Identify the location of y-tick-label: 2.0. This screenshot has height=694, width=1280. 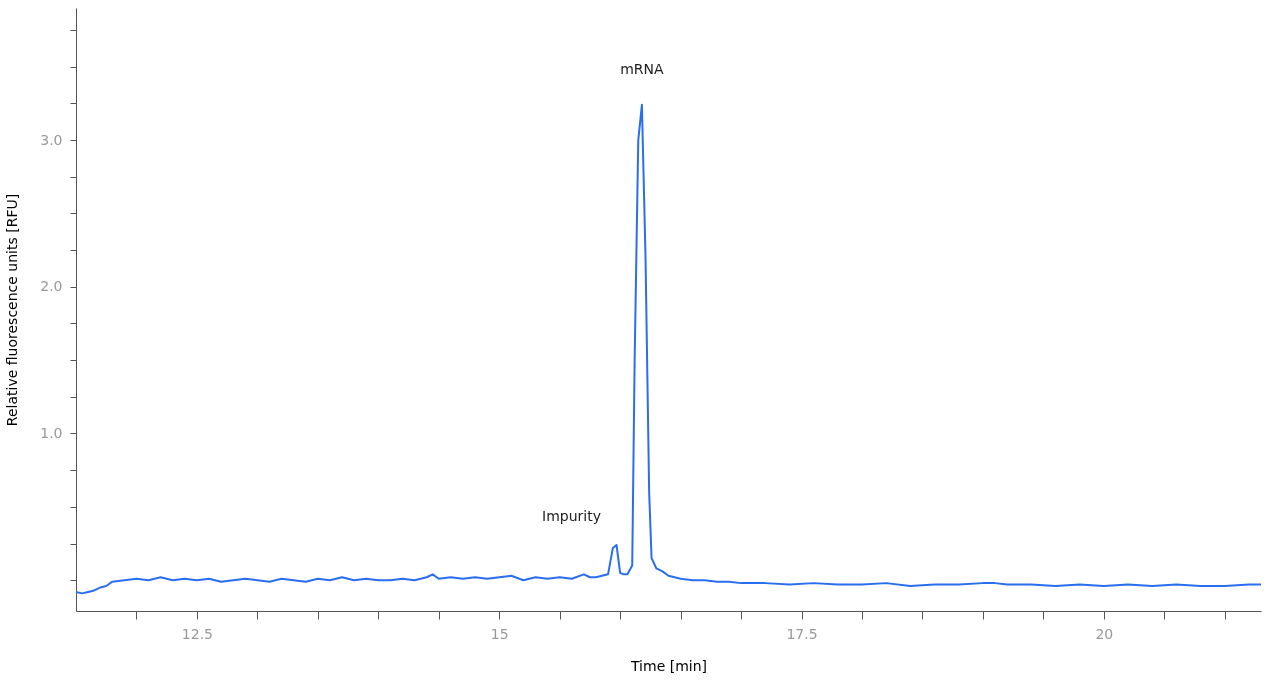
(51, 286).